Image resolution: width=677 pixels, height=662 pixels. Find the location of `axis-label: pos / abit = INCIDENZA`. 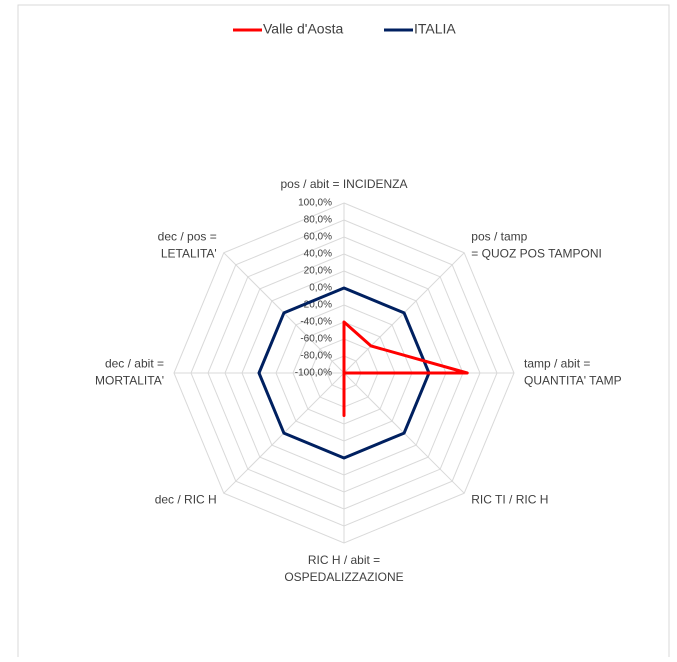

axis-label: pos / abit = INCIDENZA is located at coordinates (343, 184).